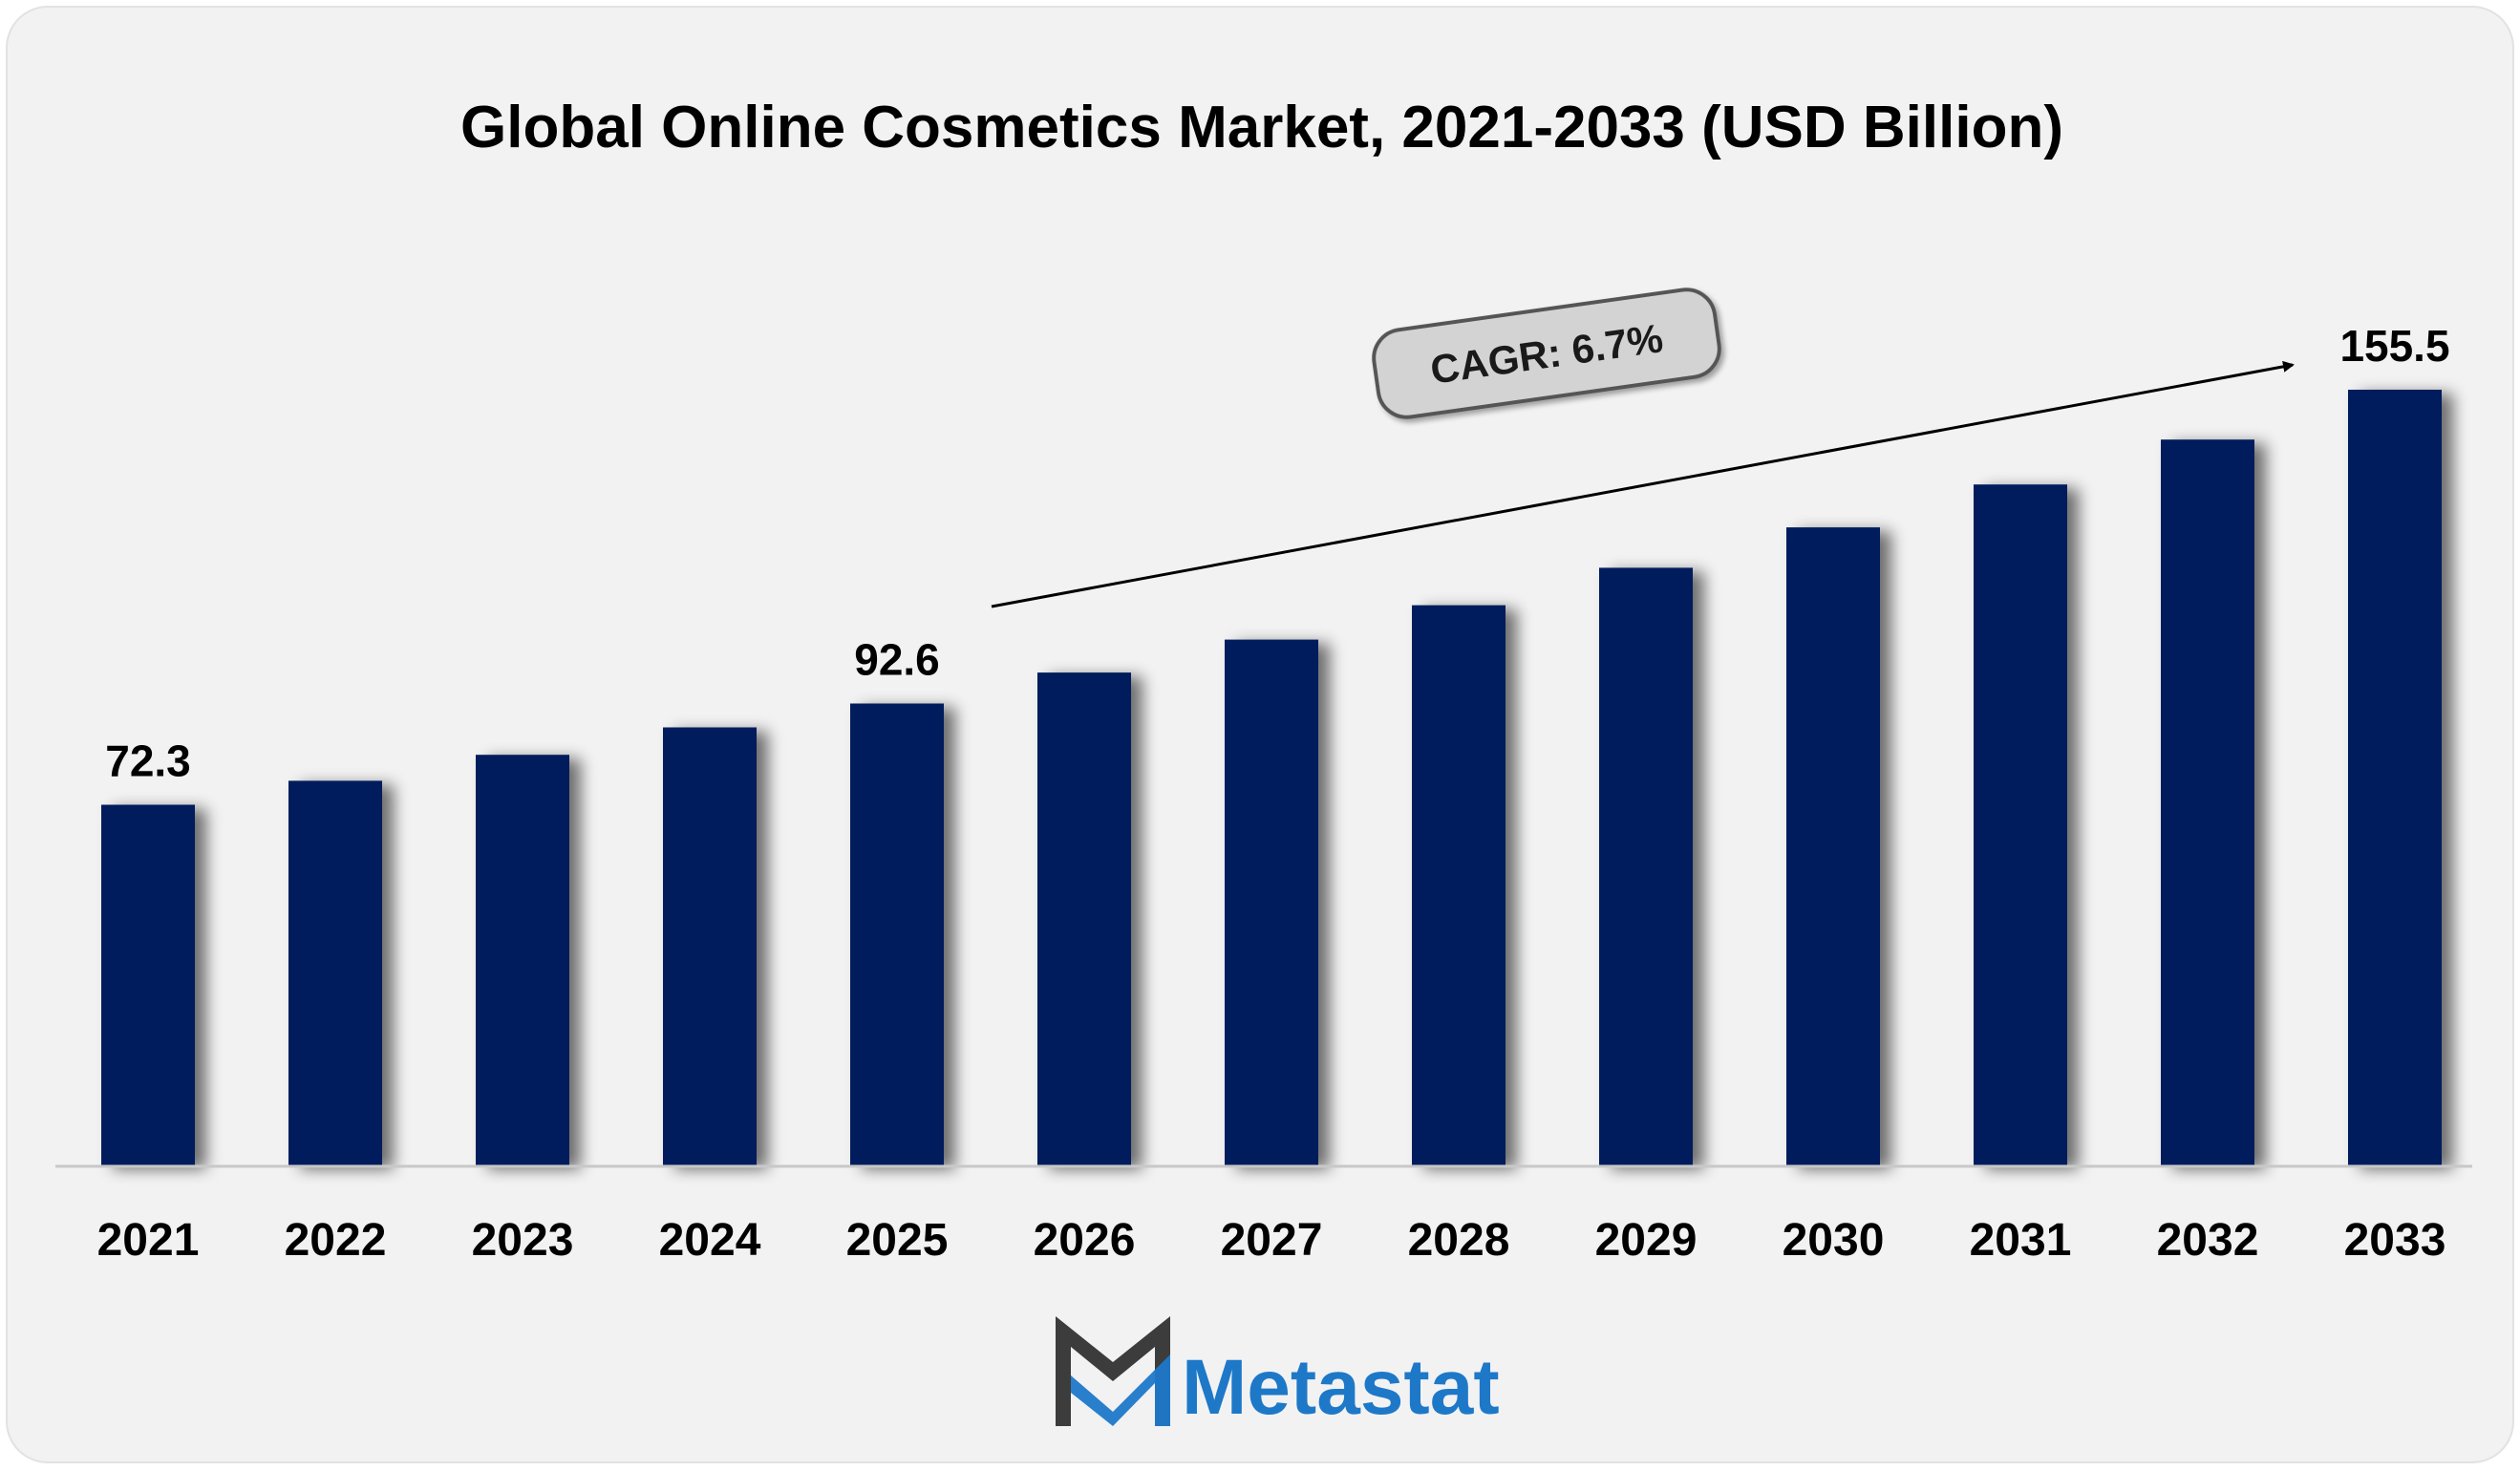 The width and height of the screenshot is (2520, 1471). Describe the element at coordinates (710, 946) in the screenshot. I see `bar-2024` at that location.